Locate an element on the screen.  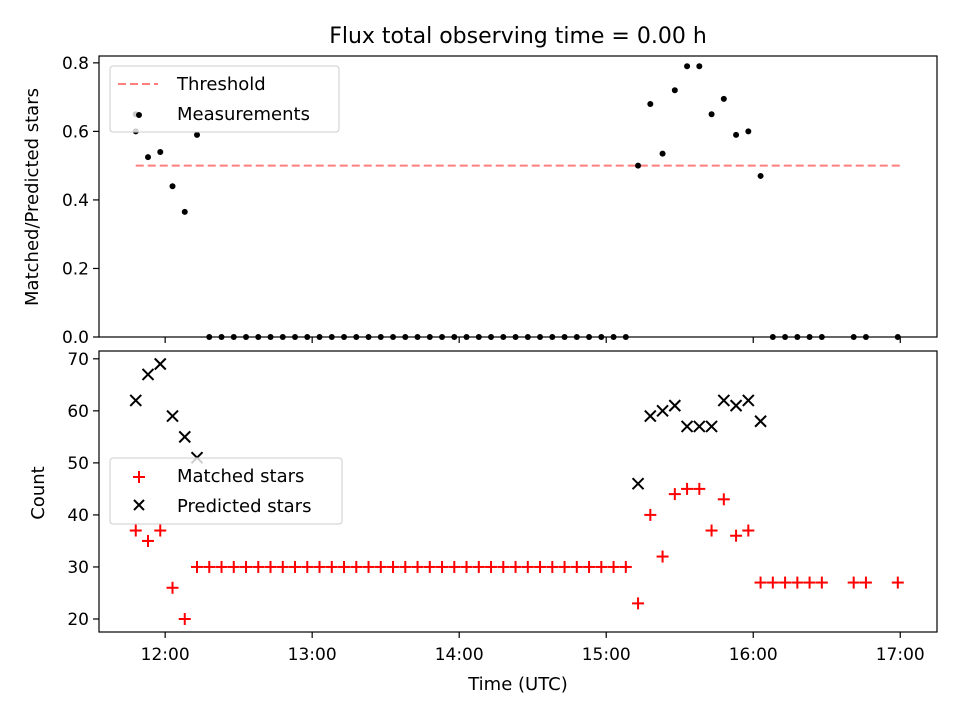
count-y-tick-label: 40 is located at coordinates (78, 516).